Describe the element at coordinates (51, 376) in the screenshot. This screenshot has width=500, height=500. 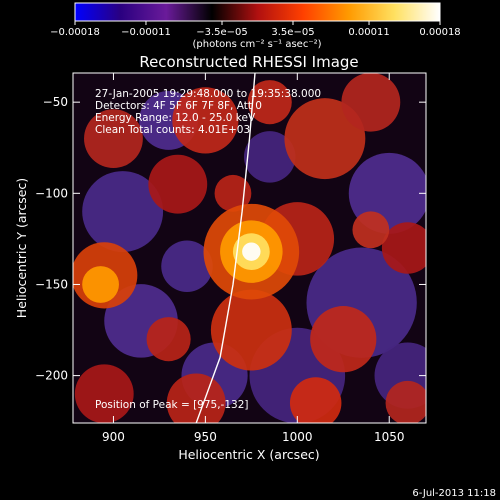
I see `y-tick-label: −200` at that location.